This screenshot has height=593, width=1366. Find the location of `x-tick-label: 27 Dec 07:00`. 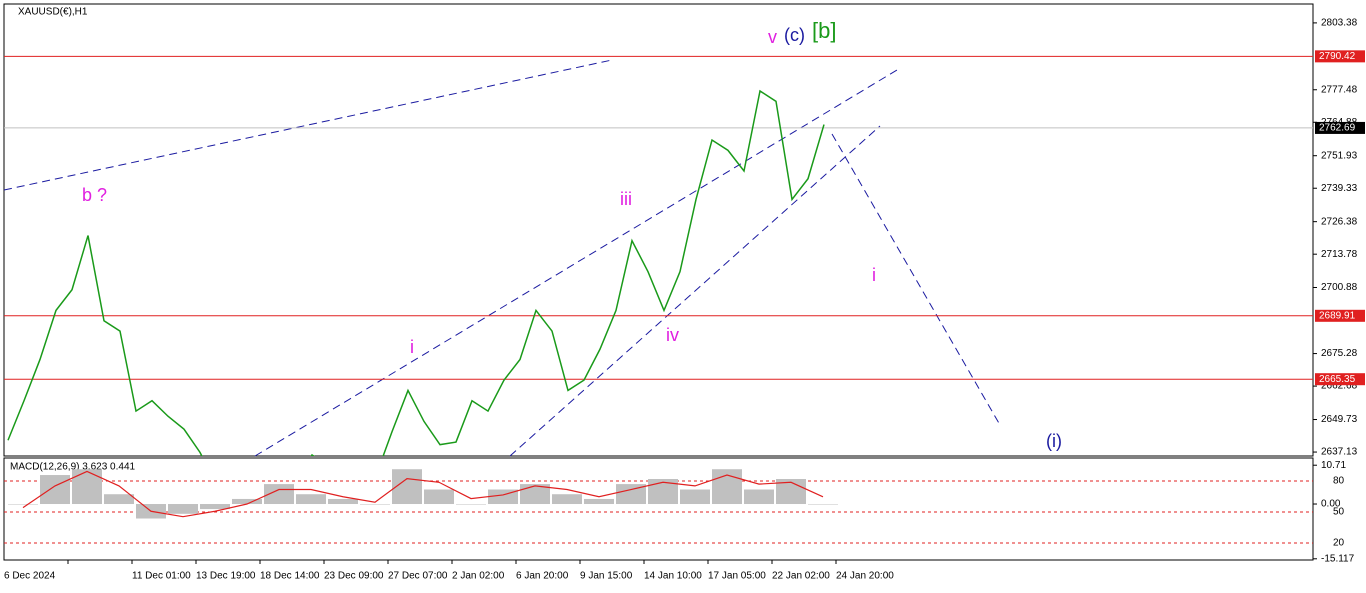

x-tick-label: 27 Dec 07:00 is located at coordinates (418, 576).